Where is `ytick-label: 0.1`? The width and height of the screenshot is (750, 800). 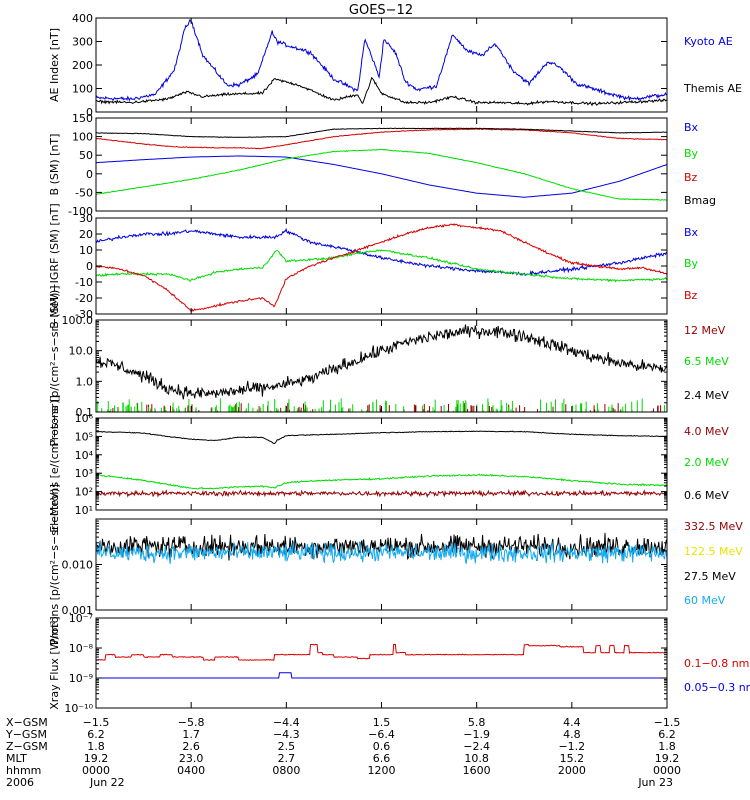
ytick-label: 0.1 is located at coordinates (85, 412).